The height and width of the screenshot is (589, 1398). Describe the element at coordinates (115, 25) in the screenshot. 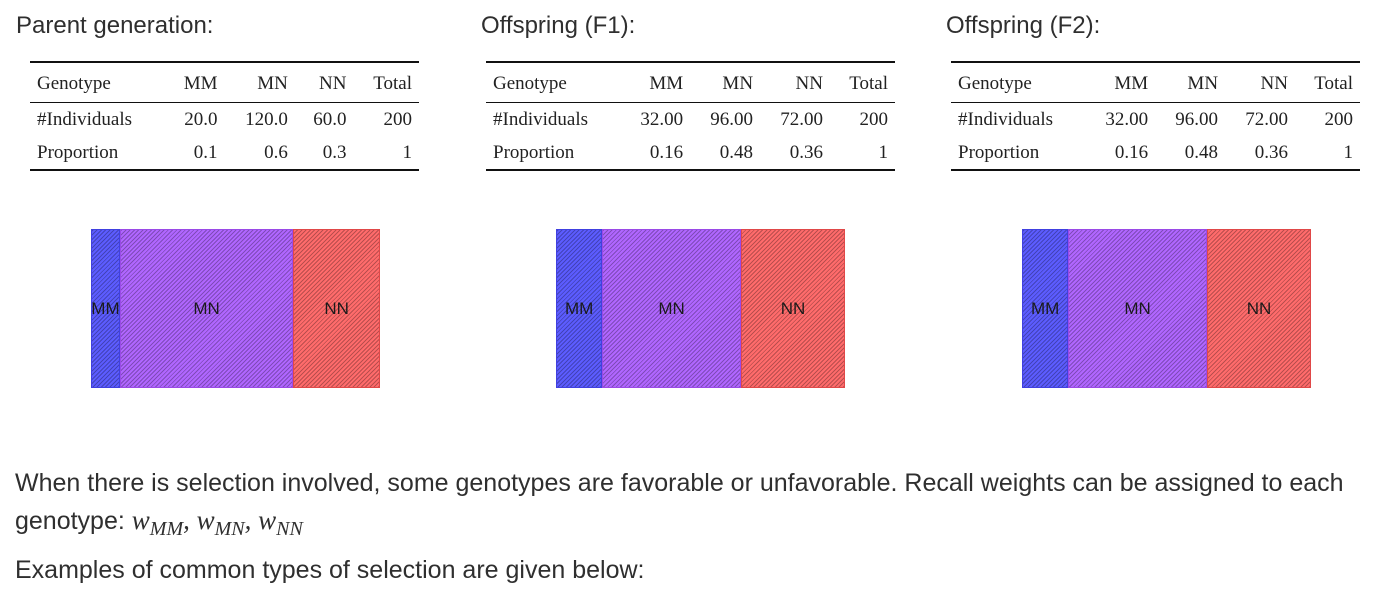

I see `panel-title: Parent generation:` at that location.